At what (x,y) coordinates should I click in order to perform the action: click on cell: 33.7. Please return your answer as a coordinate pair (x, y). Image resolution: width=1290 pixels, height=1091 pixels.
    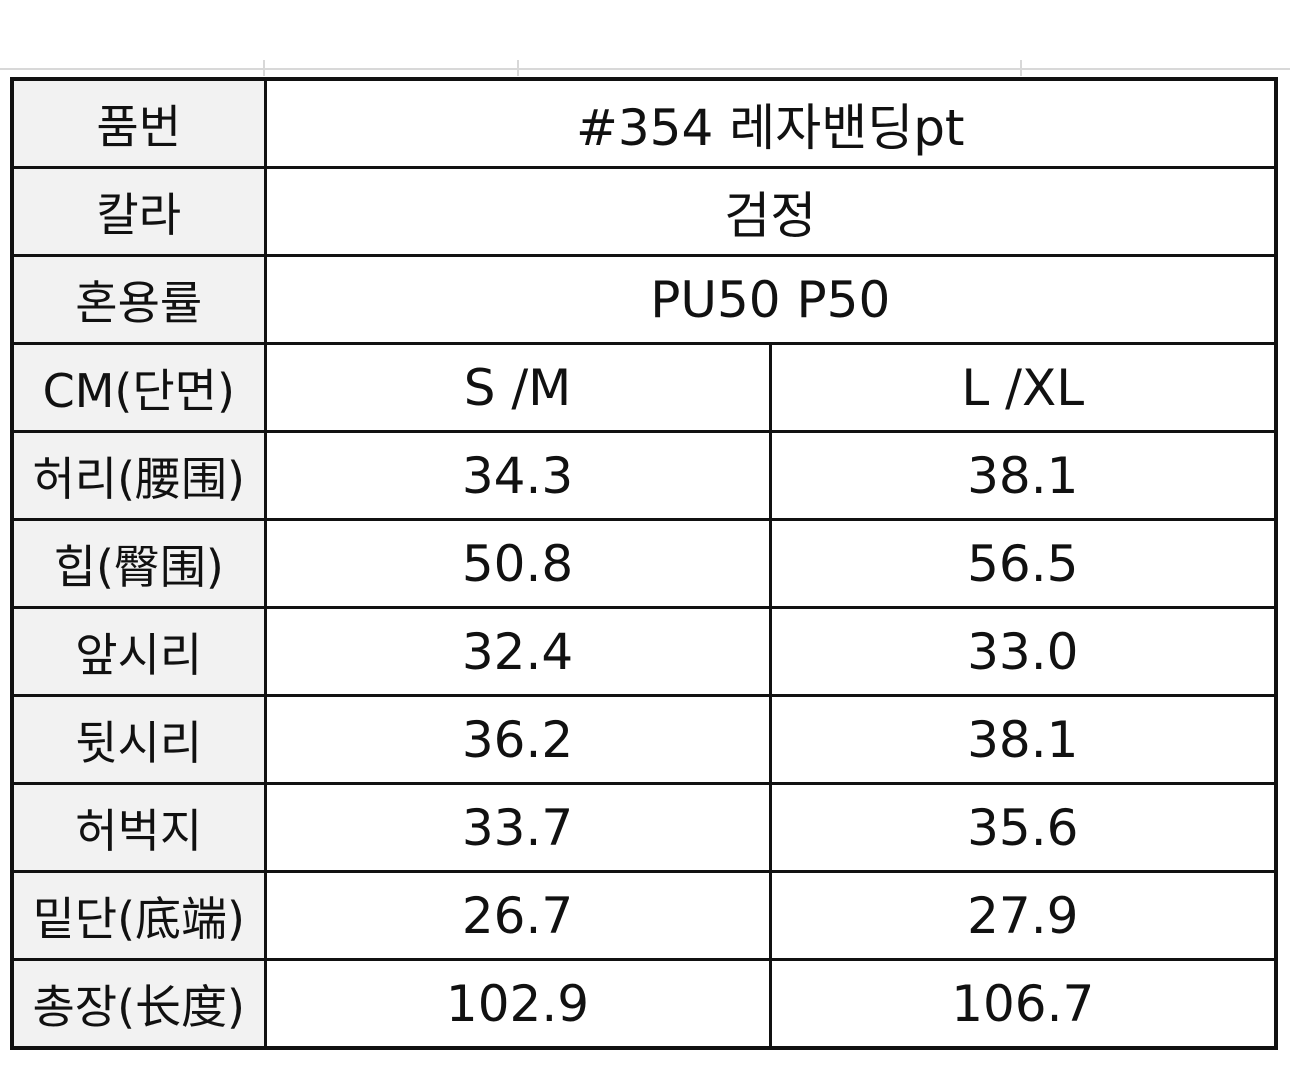
    Looking at the image, I should click on (517, 827).